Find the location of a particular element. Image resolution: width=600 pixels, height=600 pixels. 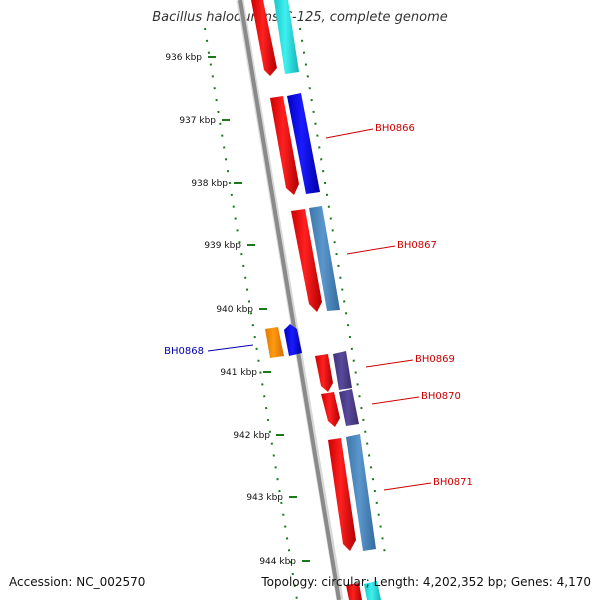

tick-label: 942 kbp is located at coordinates (251, 436).